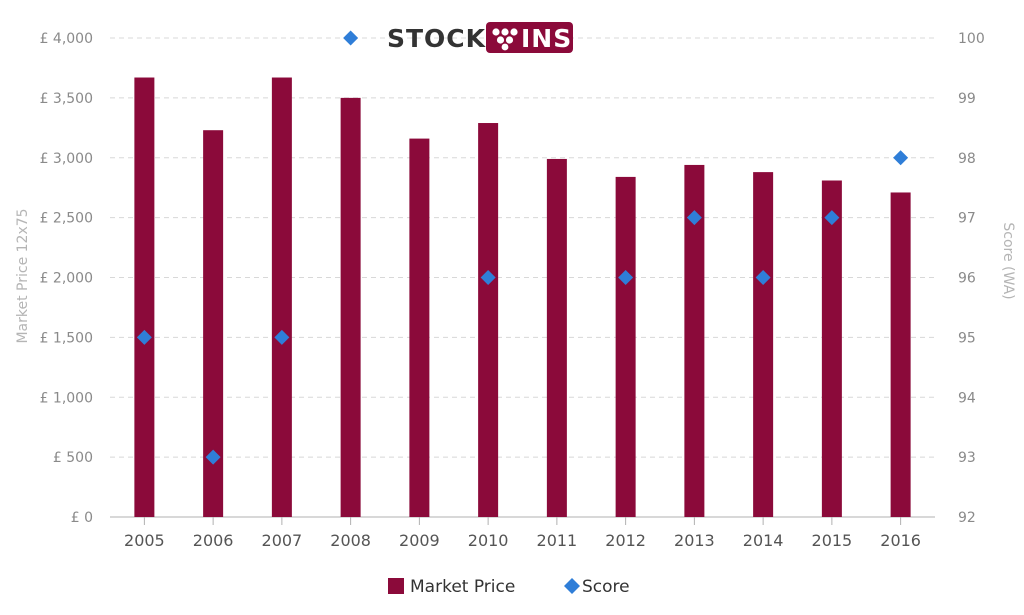 The image size is (1024, 615). What do you see at coordinates (66, 219) in the screenshot?
I see `y-tick-label: £ 2,500` at bounding box center [66, 219].